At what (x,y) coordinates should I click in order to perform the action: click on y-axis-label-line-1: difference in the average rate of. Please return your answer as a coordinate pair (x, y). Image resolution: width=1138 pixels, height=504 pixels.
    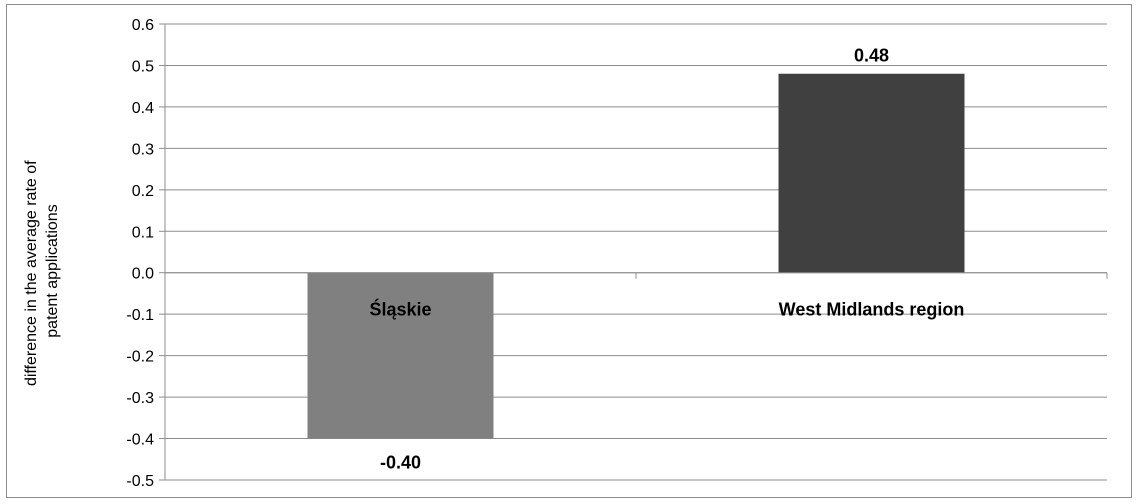
    Looking at the image, I should click on (31, 273).